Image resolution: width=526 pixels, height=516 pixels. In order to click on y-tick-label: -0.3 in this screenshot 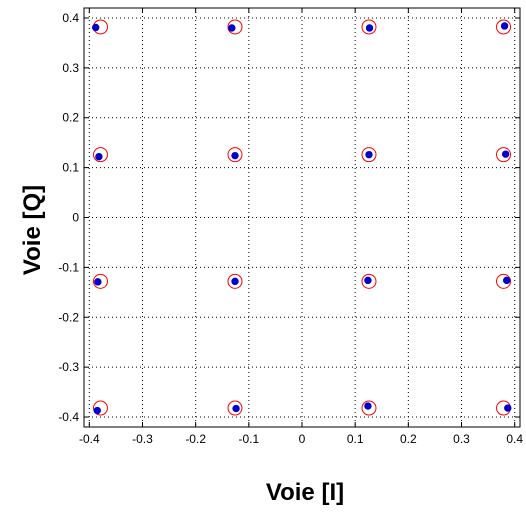, I will do `click(68, 367)`.